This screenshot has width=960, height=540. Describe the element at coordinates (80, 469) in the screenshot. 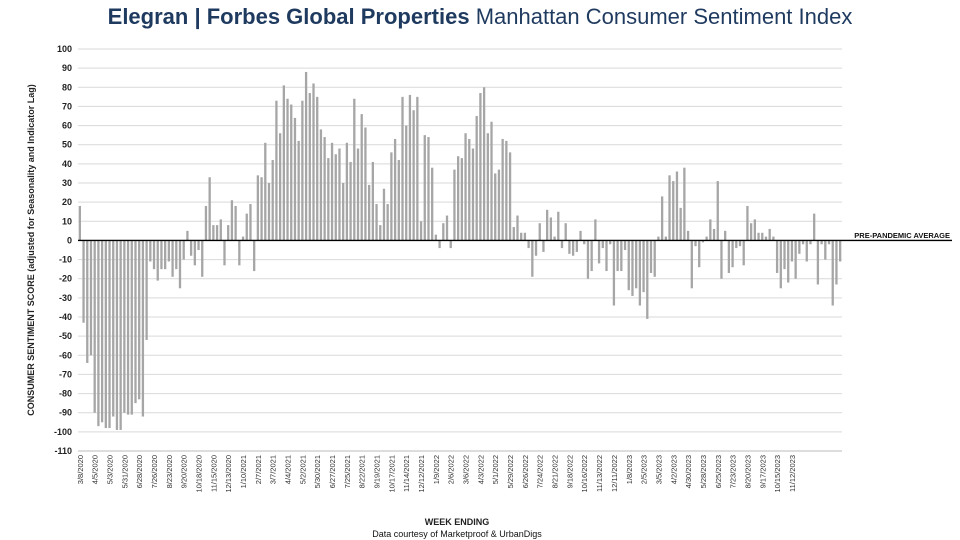

I see `x-tick-label: 3/8/2020` at that location.